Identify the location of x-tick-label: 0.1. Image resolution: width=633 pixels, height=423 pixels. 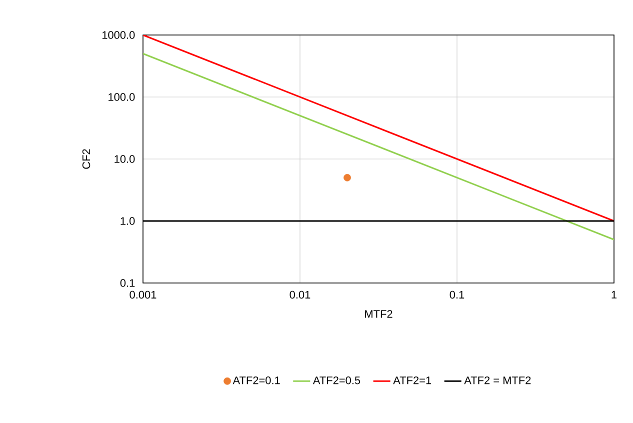
(457, 294).